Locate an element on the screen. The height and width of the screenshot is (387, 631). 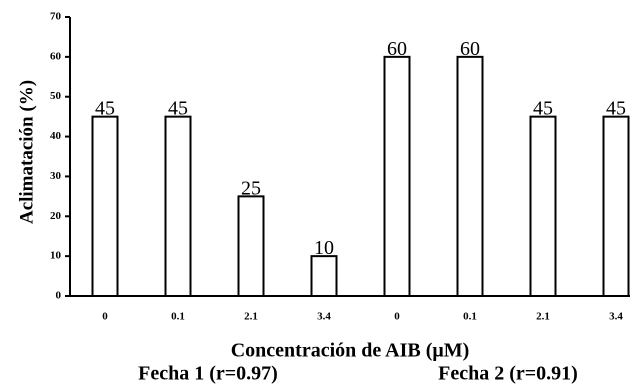
bar-value-label: 10 is located at coordinates (324, 248).